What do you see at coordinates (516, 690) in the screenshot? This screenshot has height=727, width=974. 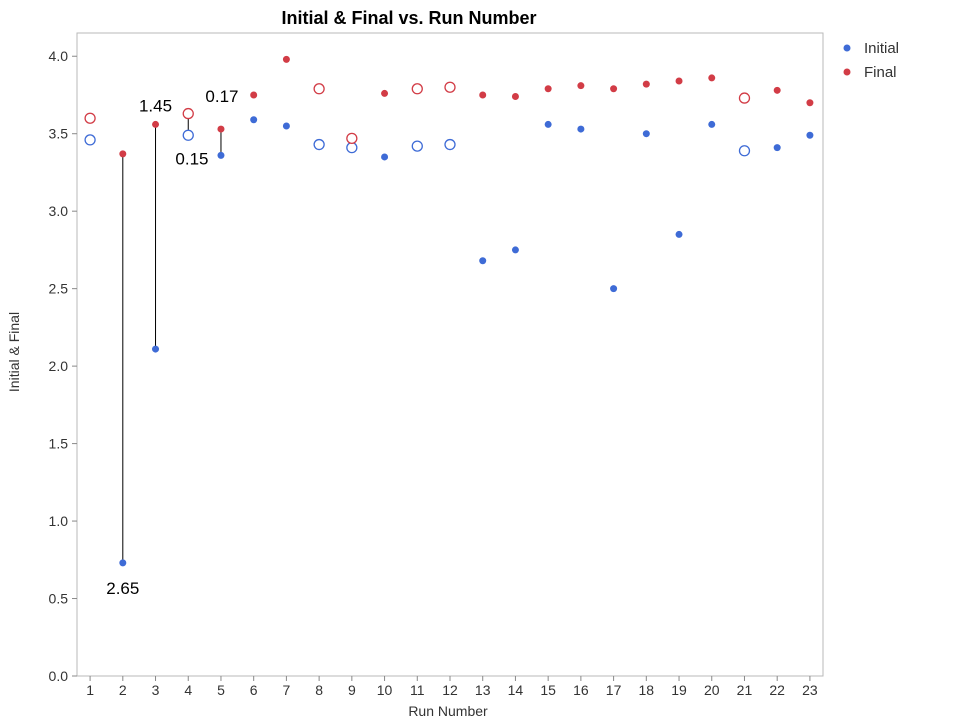 I see `x-tick-label: 14` at bounding box center [516, 690].